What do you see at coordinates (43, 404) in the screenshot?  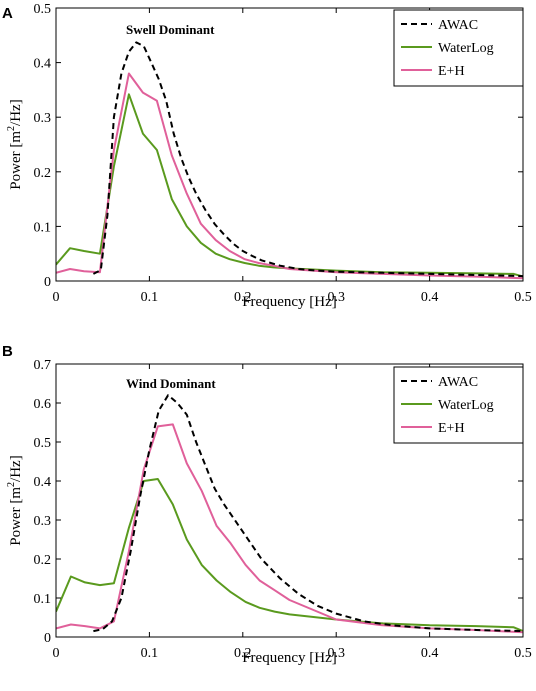 I see `y-tick-label: 0.6` at bounding box center [43, 404].